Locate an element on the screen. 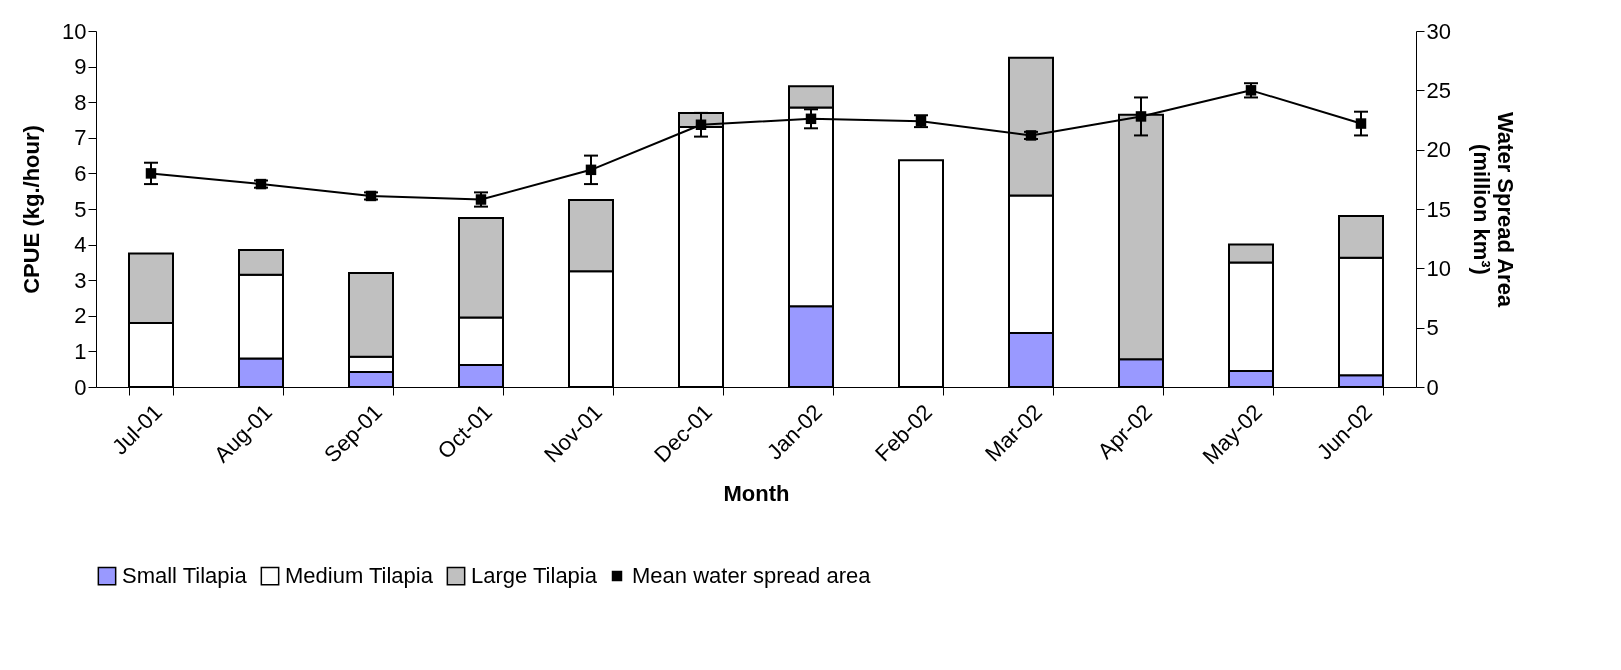 This screenshot has height=670, width=1621. y-tick-label: 4 is located at coordinates (80, 245).